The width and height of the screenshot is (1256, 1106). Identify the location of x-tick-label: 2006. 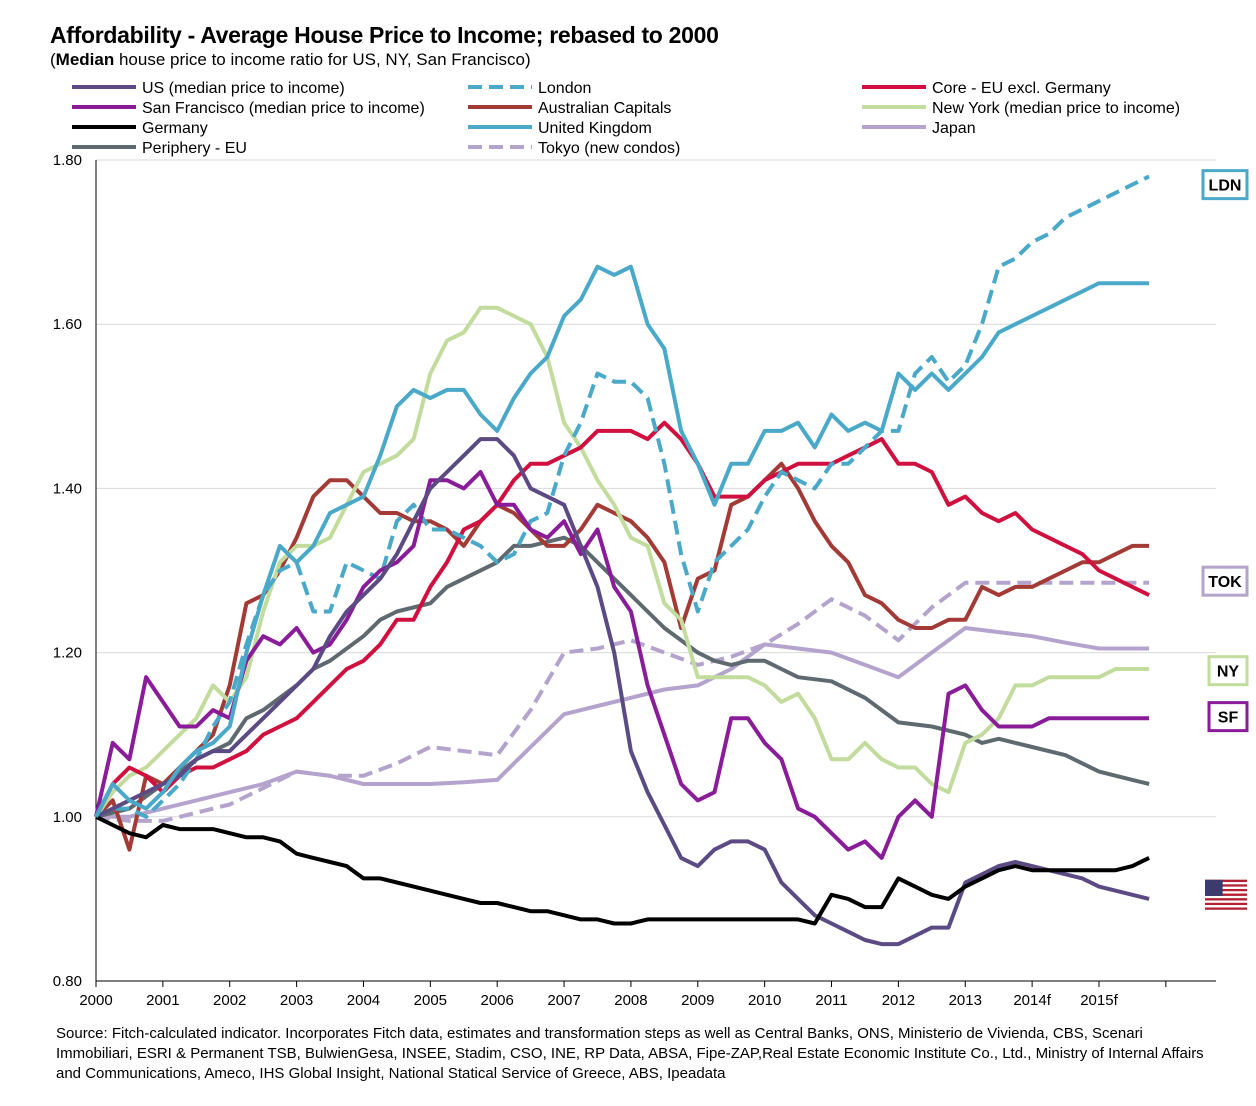
(497, 1000).